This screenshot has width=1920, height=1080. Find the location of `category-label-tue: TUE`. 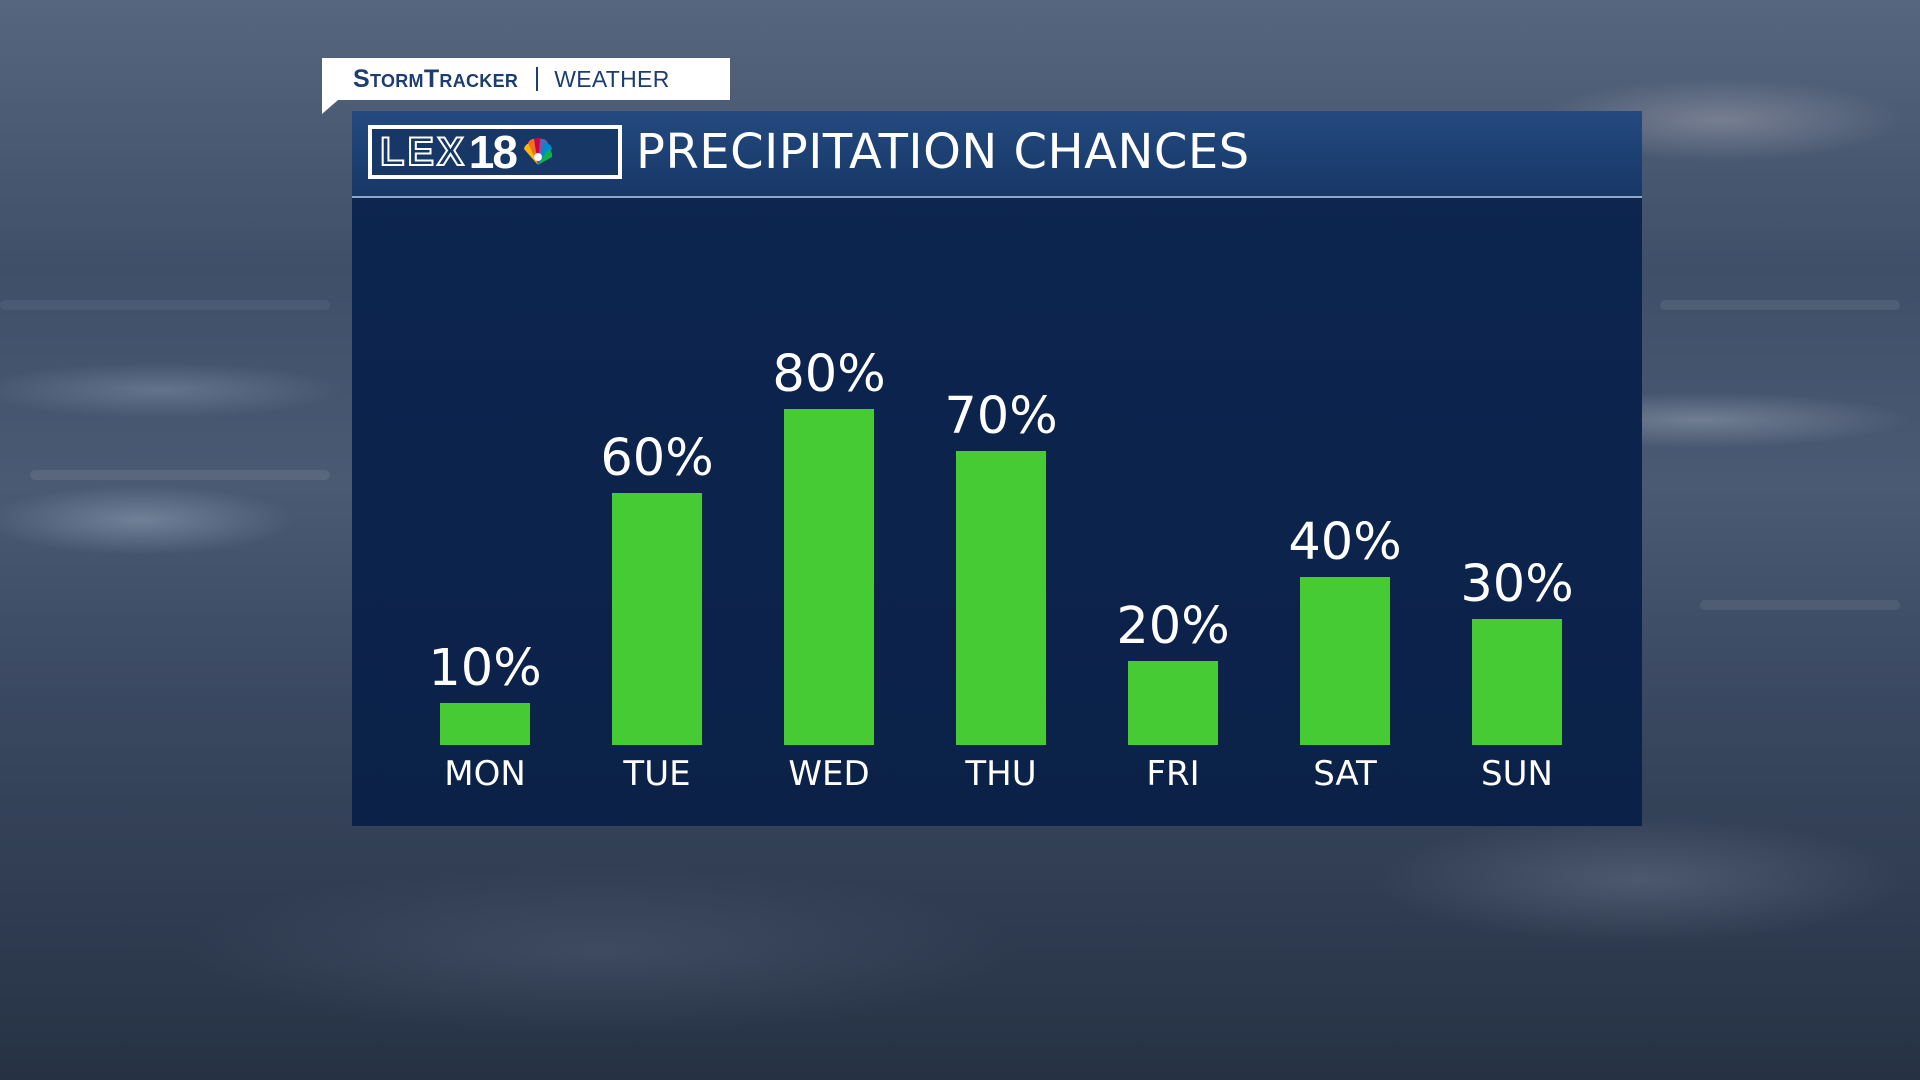

category-label-tue: TUE is located at coordinates (656, 774).